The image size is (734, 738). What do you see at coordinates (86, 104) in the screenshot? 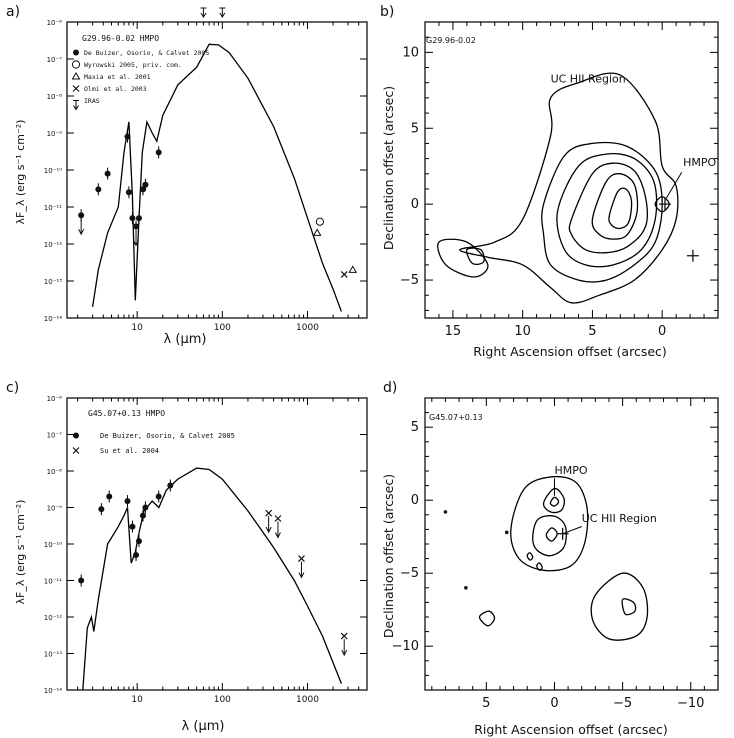
I see `legend-a-item-4: IRAS` at bounding box center [86, 104].